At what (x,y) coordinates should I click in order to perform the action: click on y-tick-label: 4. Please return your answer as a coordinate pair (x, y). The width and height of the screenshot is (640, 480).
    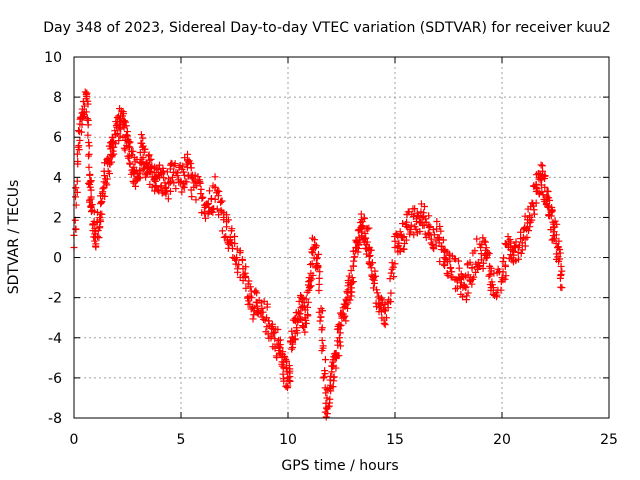
    Looking at the image, I should click on (57, 178).